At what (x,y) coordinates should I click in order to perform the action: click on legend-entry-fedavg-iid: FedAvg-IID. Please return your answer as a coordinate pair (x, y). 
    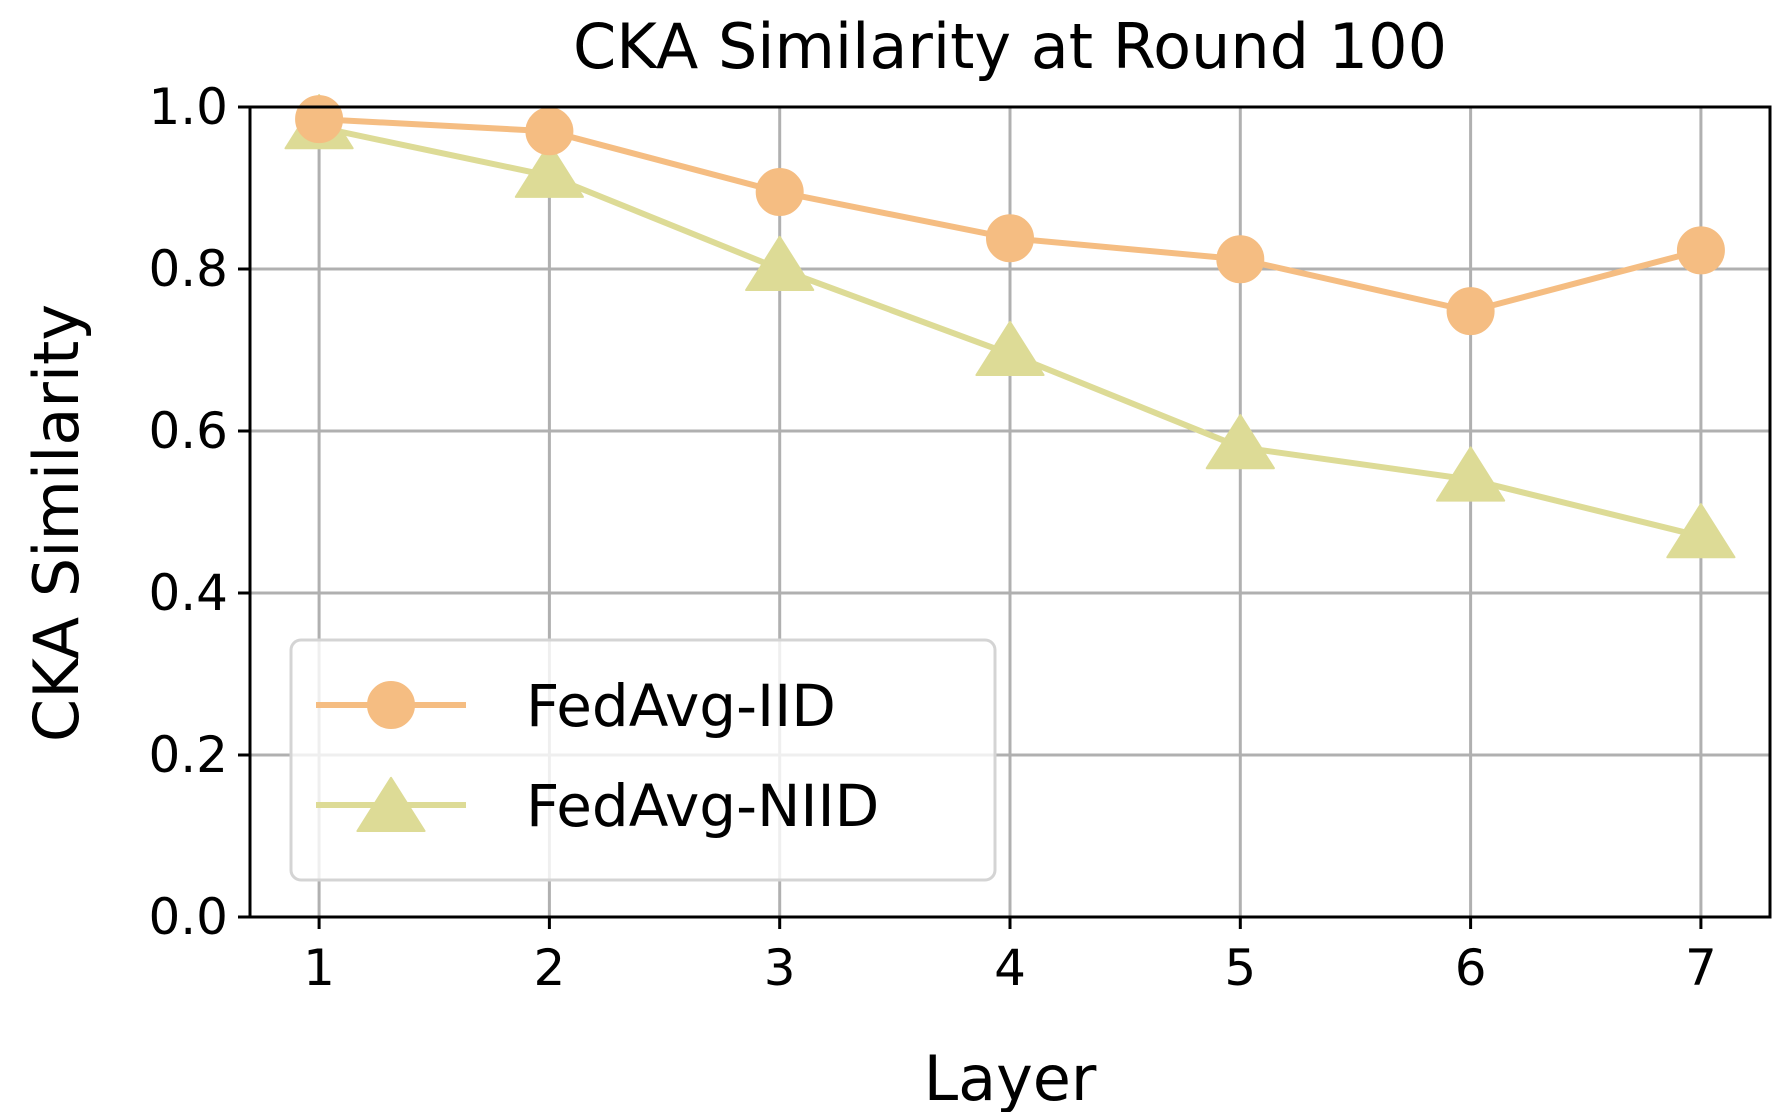
    Looking at the image, I should click on (576, 706).